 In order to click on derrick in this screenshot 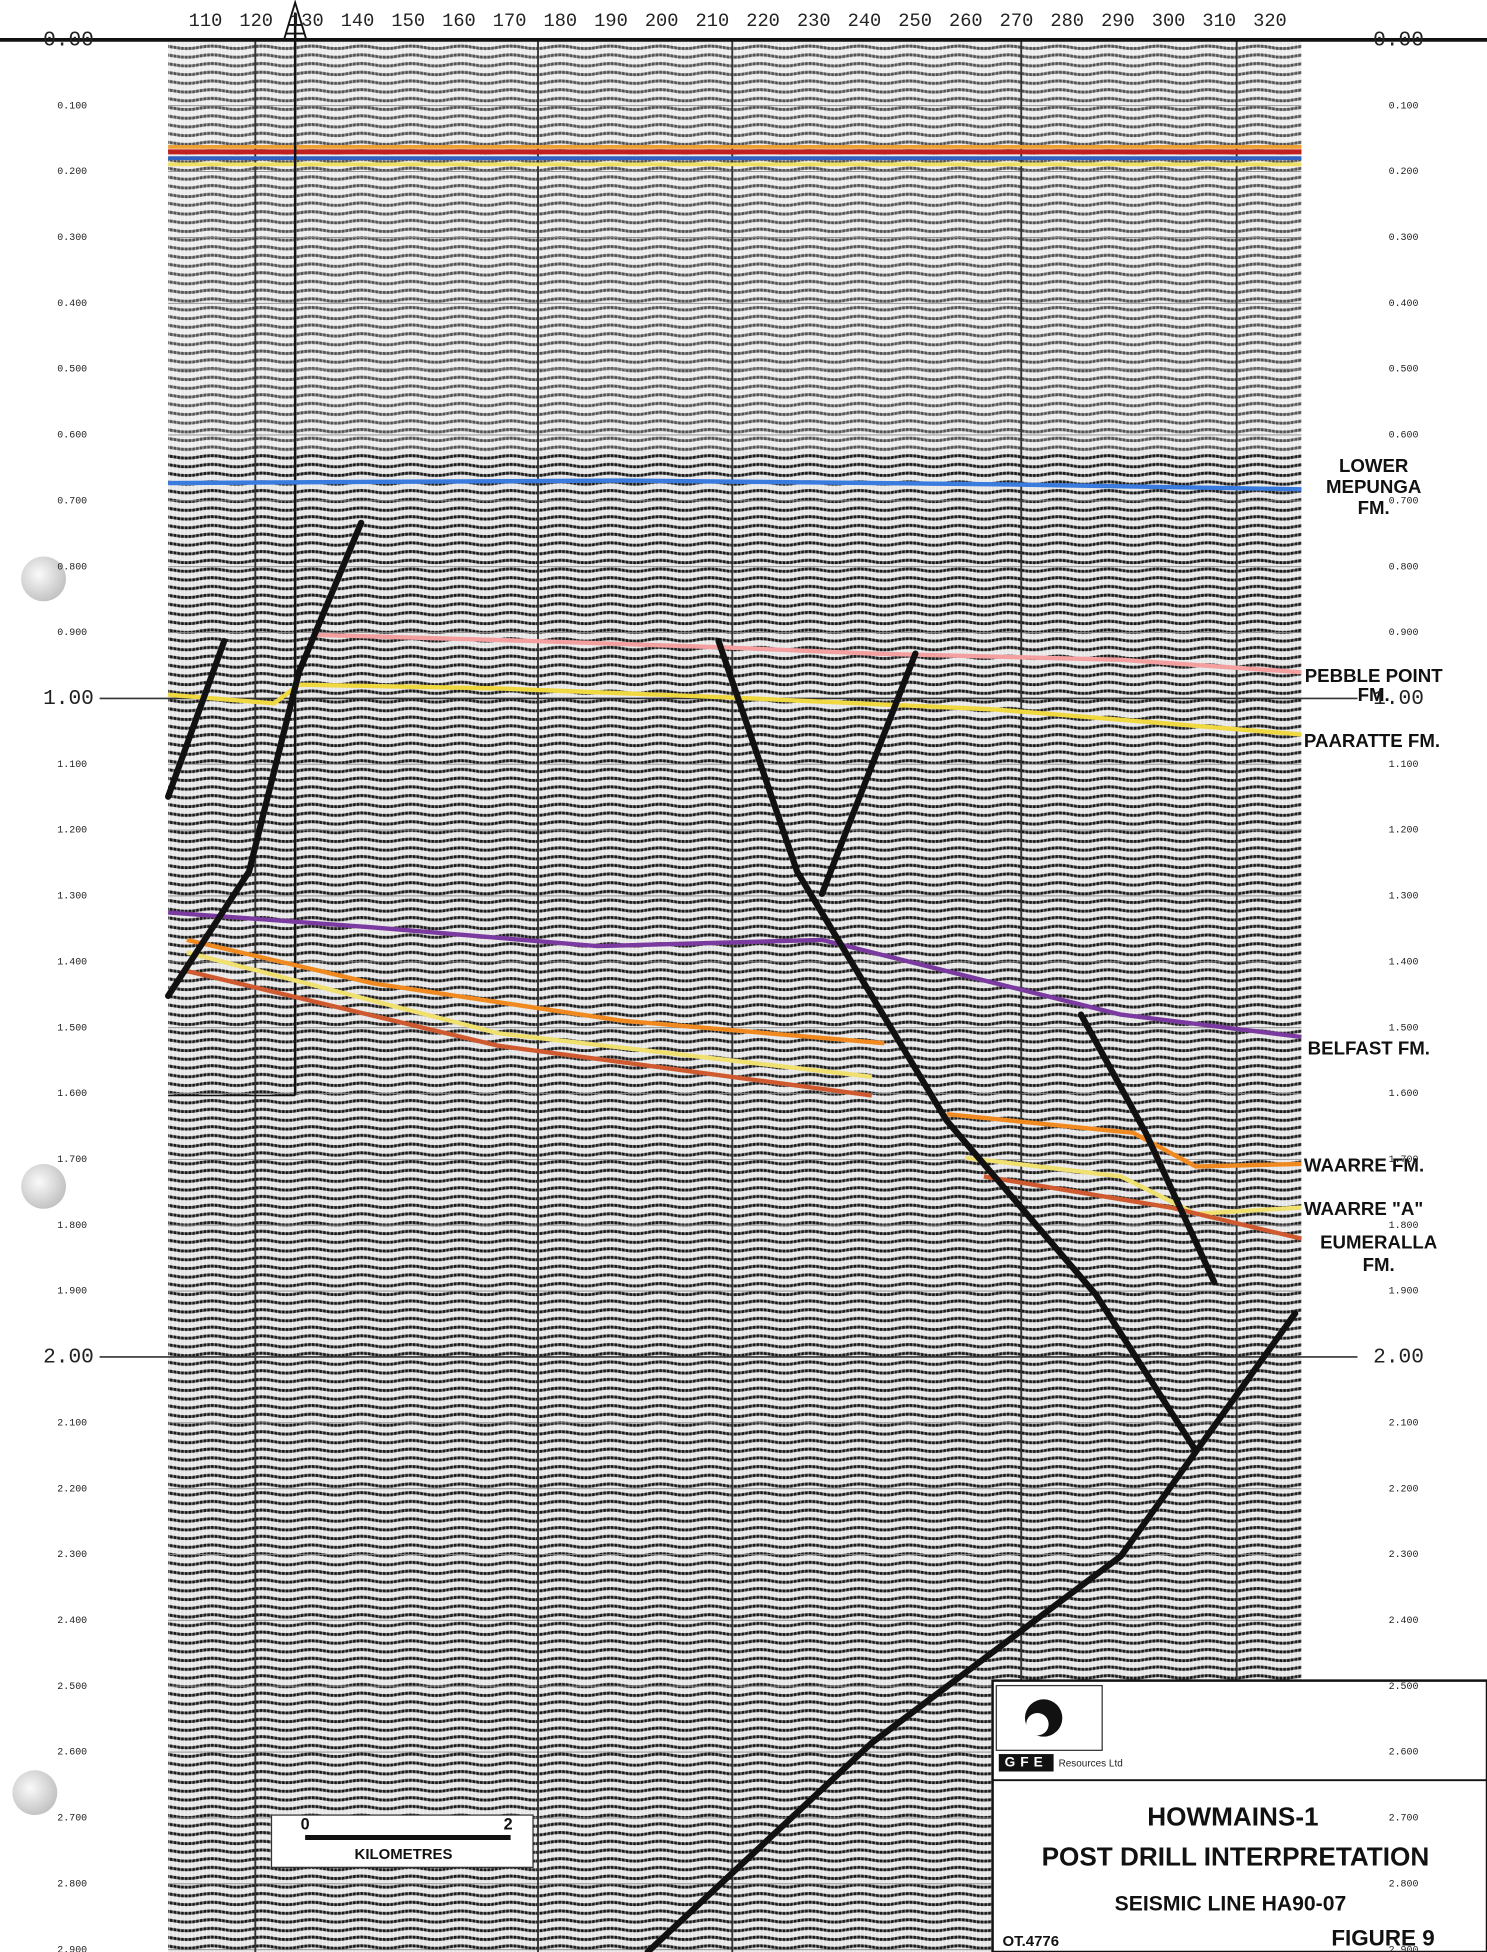, I will do `click(295, 20)`.